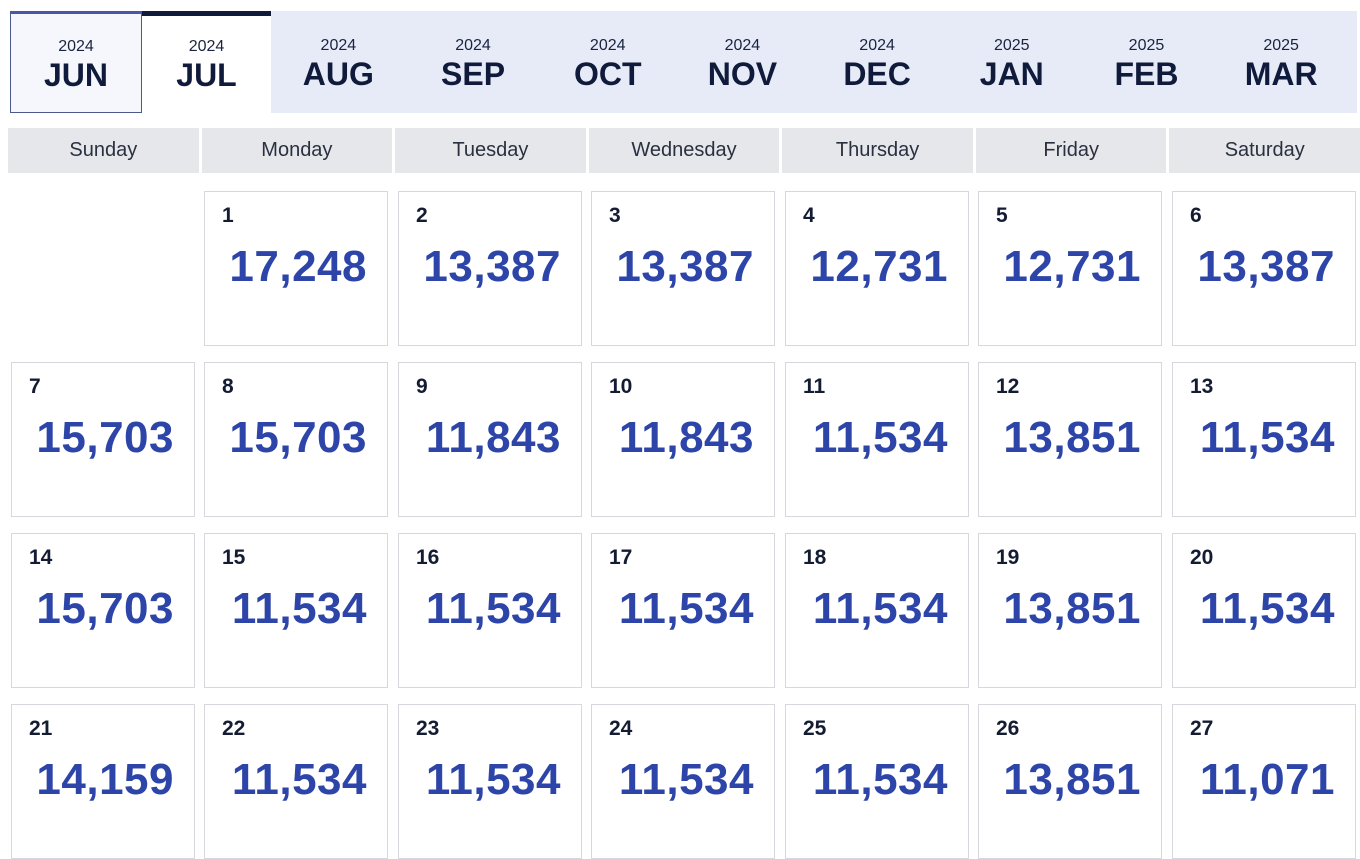  I want to click on weekday-label: Wednesday, so click(684, 150).